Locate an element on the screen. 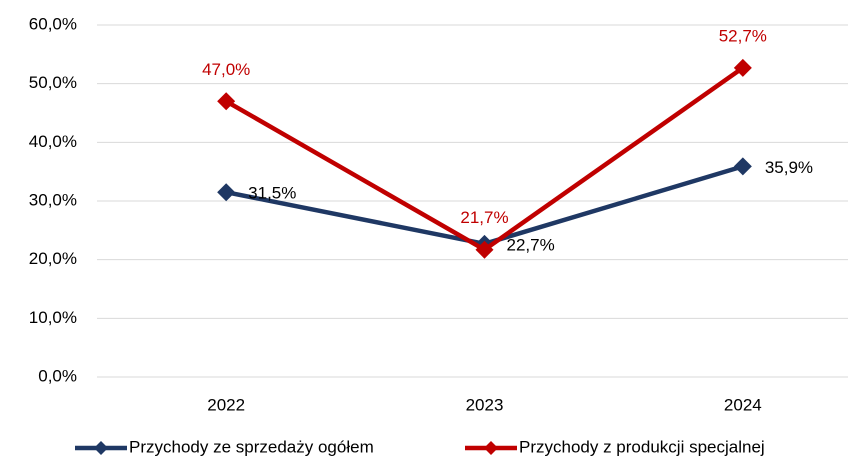 The height and width of the screenshot is (460, 854). x-tick-label: 2023 is located at coordinates (485, 404).